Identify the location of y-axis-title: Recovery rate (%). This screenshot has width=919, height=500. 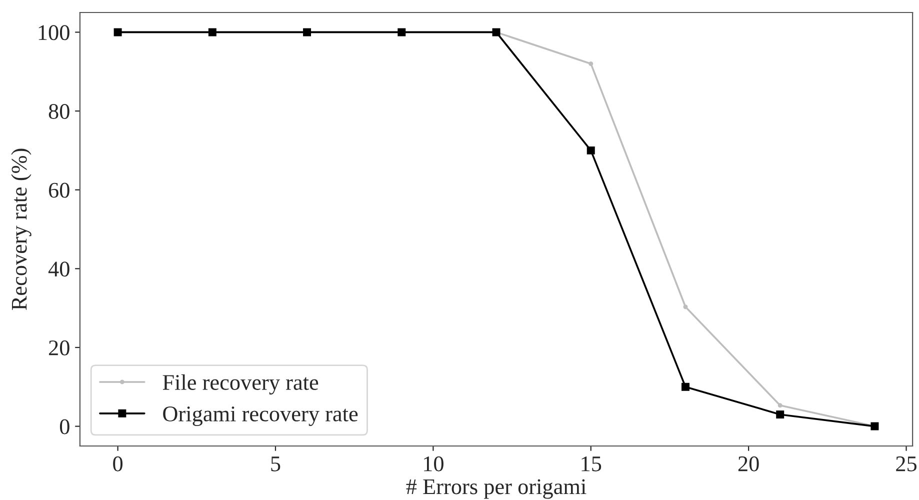
(21, 229).